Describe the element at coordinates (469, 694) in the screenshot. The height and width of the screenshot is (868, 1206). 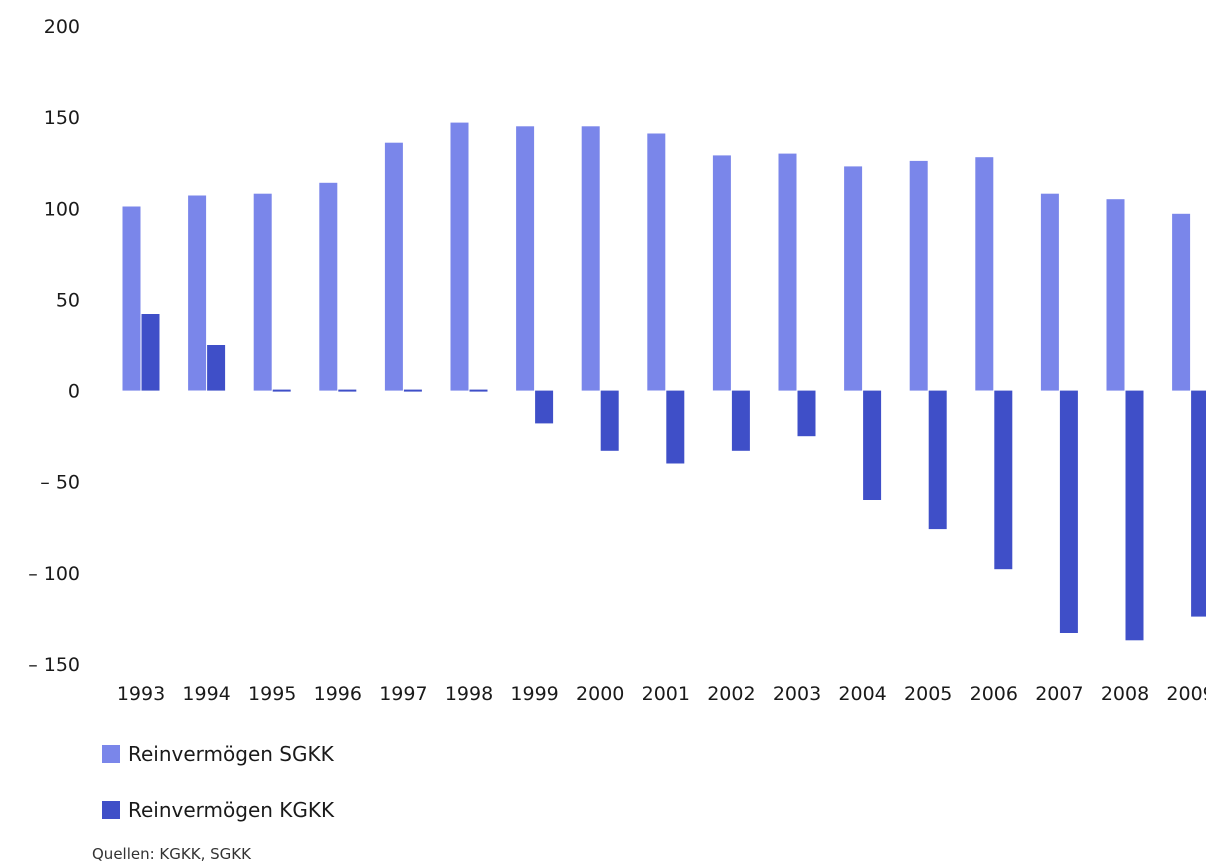
I see `x-tick-label: 1998` at that location.